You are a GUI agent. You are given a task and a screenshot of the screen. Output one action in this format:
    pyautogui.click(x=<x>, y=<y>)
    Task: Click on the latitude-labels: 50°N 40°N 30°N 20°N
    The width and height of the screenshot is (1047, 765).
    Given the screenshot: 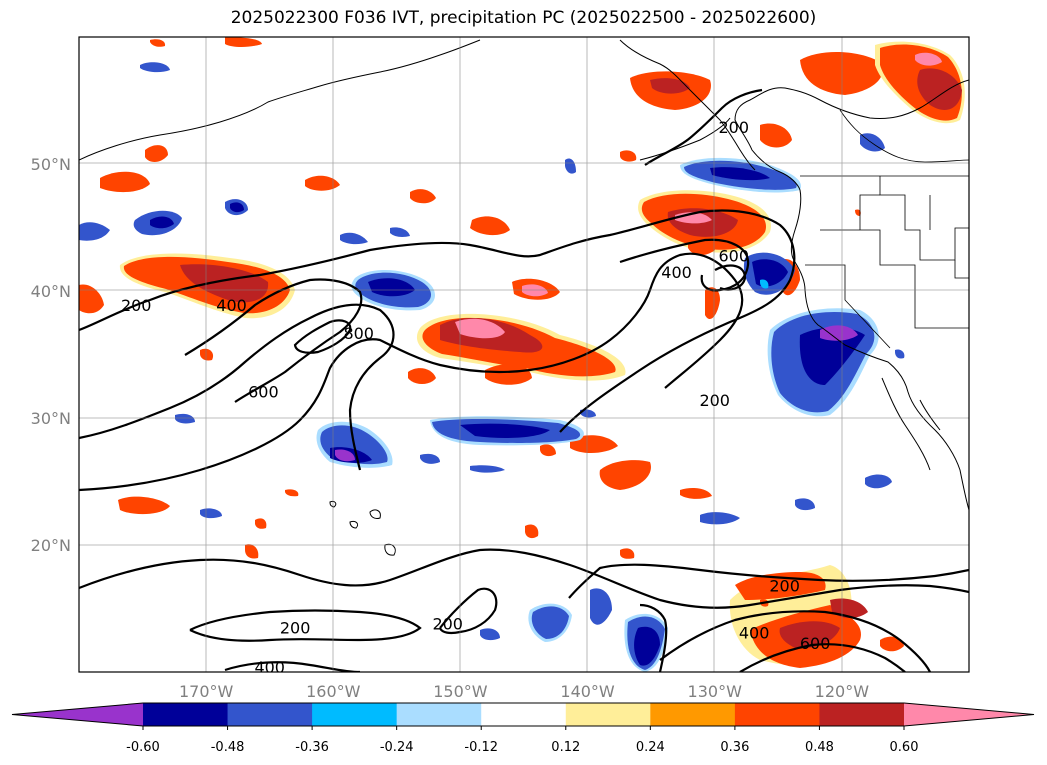 What is the action you would take?
    pyautogui.click(x=51, y=355)
    